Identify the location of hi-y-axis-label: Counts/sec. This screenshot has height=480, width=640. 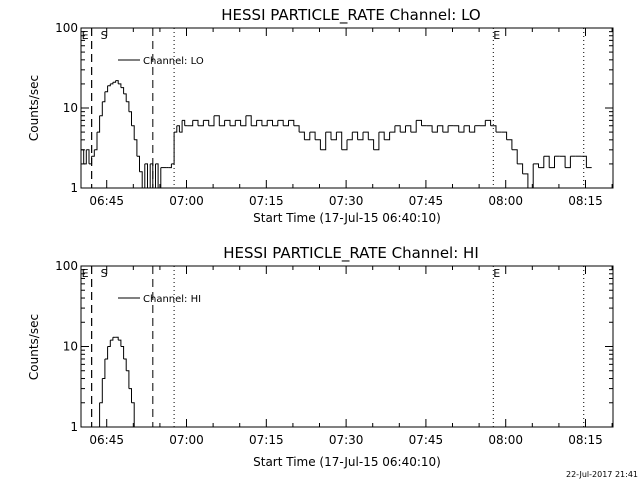
(34, 347).